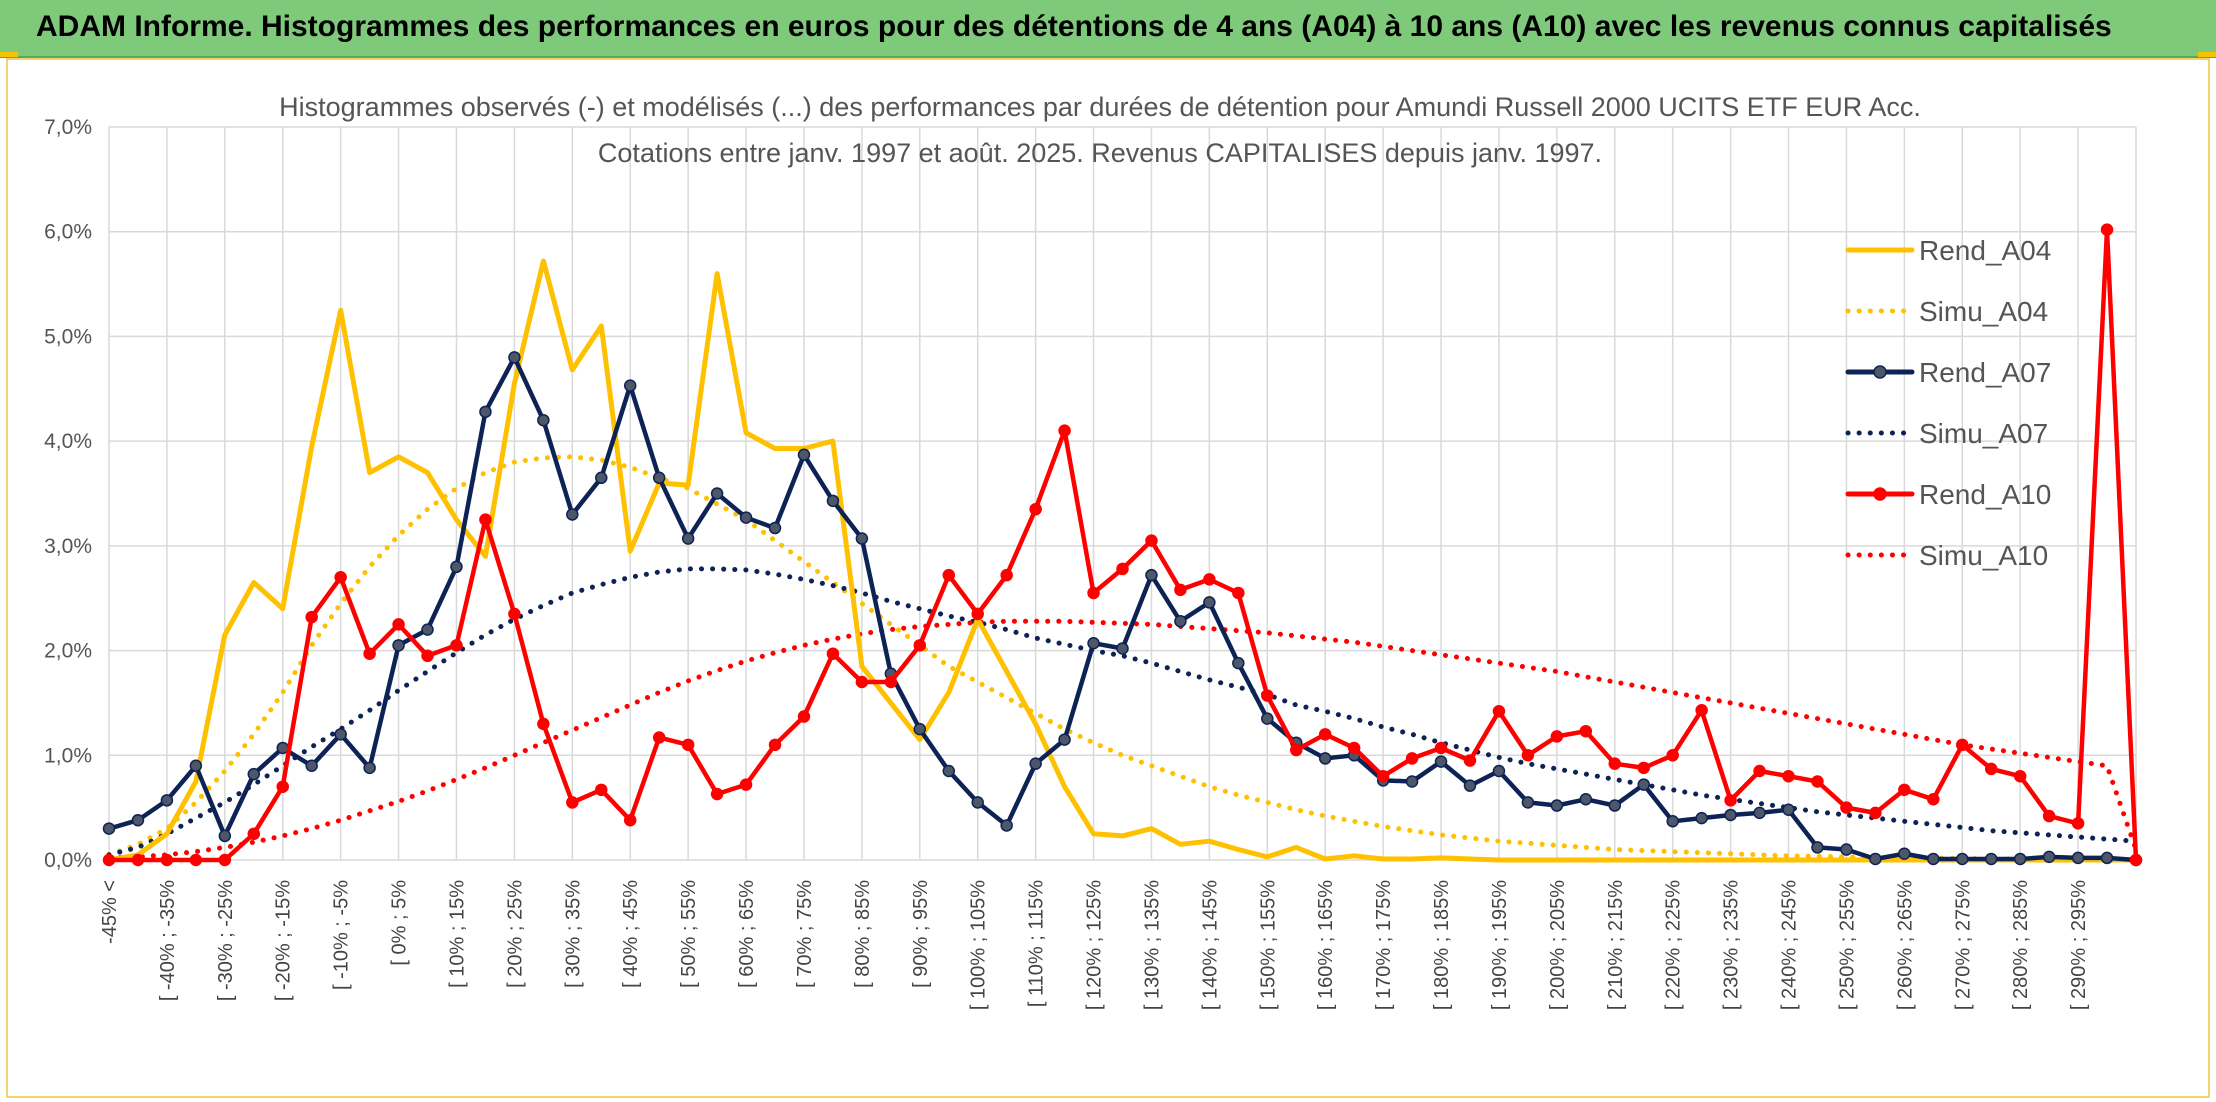 The image size is (2216, 1102). Describe the element at coordinates (1152, 945) in the screenshot. I see `x-tick-label: [ 130% ; 135%` at that location.